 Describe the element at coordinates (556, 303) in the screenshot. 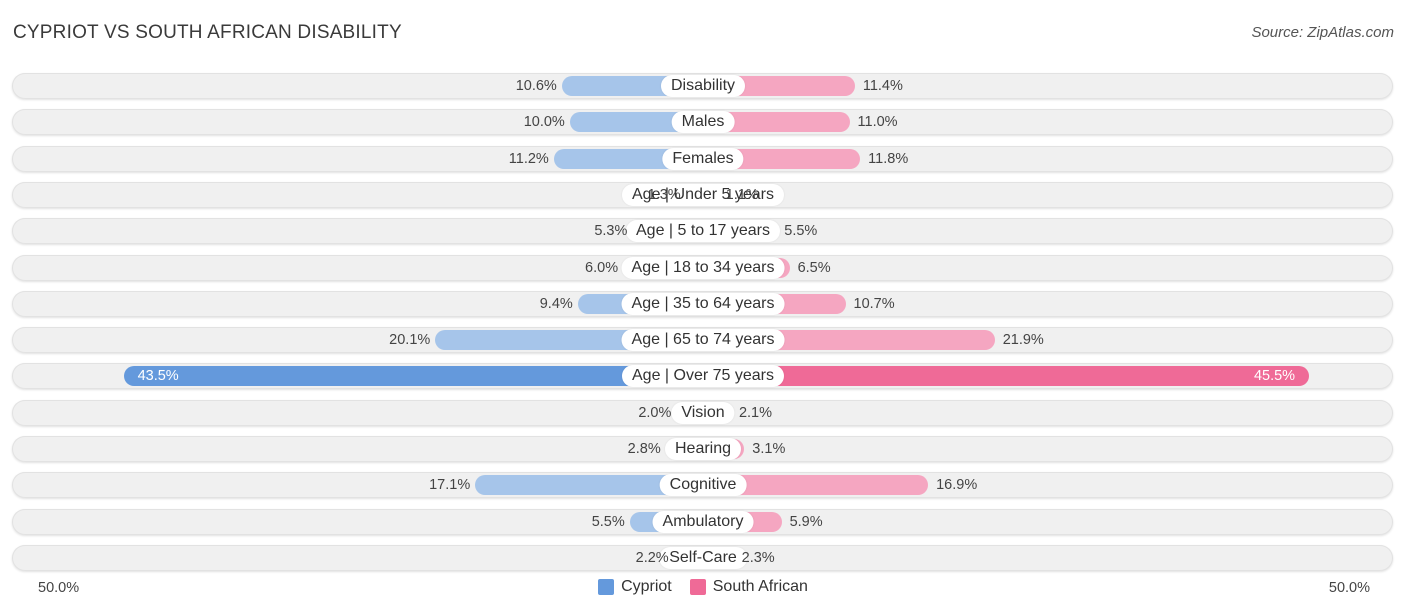

I see `value-label-cypriot-age-35-to-64-years: 9.4%` at that location.